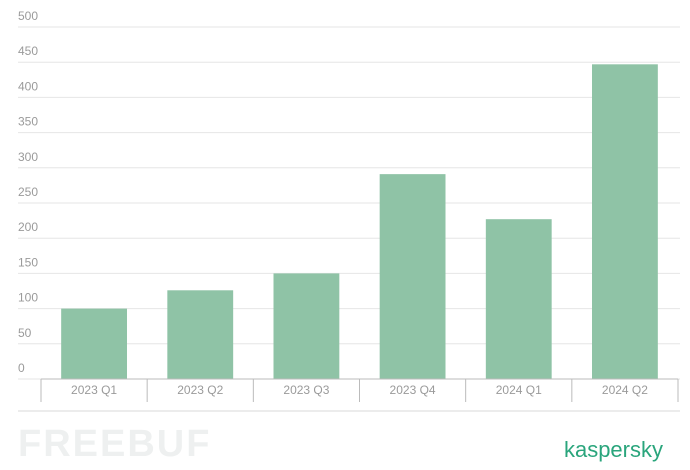 Image resolution: width=690 pixels, height=470 pixels. Describe the element at coordinates (28, 298) in the screenshot. I see `y-tick-label: 100` at that location.